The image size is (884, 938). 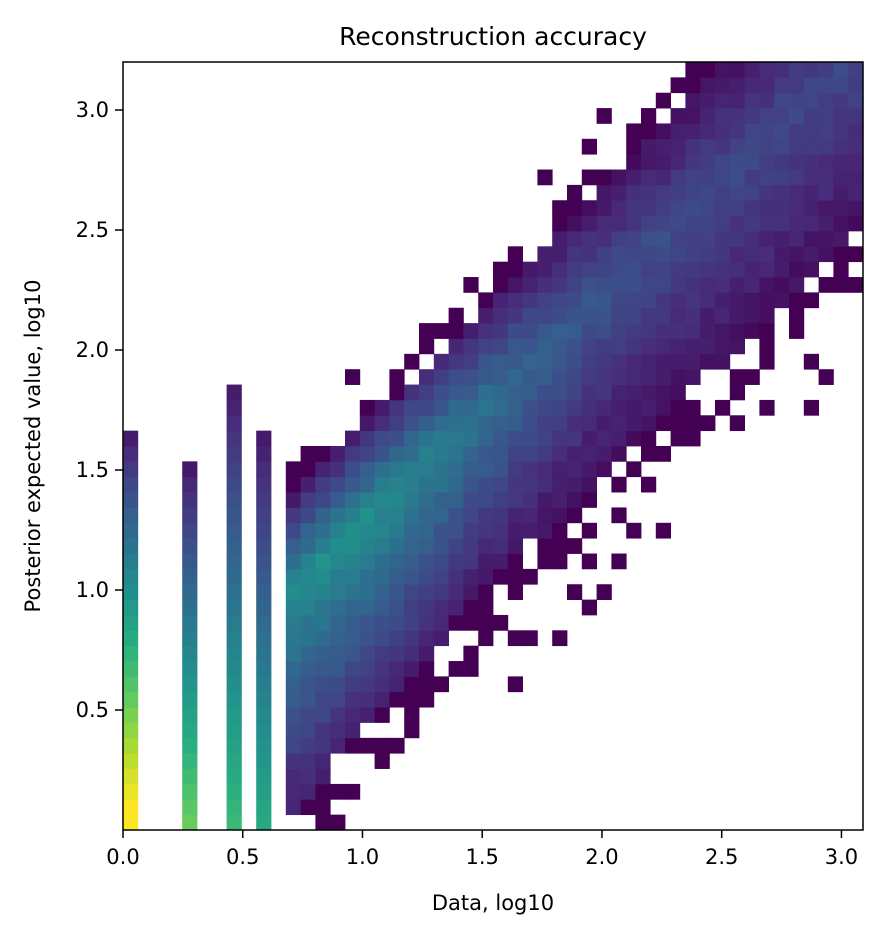 I want to click on y-tick-label: 1.5, so click(x=92, y=470).